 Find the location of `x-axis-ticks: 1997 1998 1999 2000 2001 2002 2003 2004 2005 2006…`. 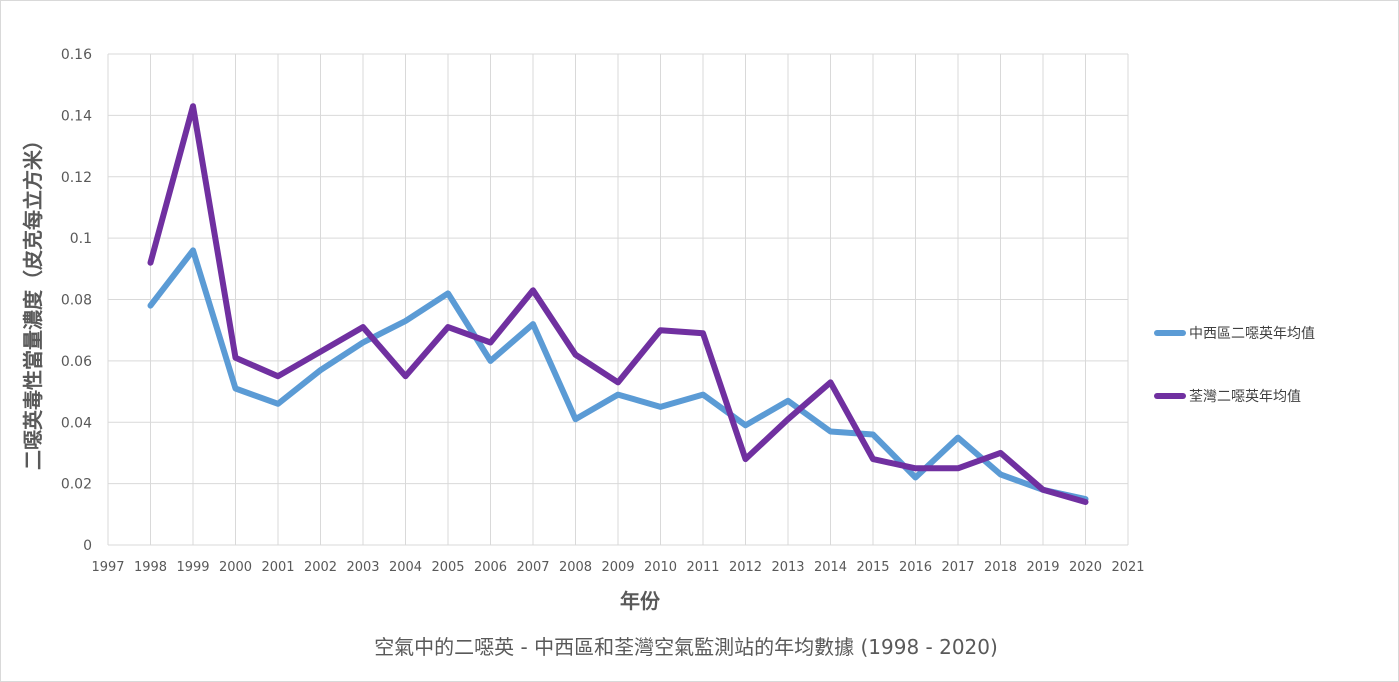

x-axis-ticks: 1997 1998 1999 2000 2001 2002 2003 2004 2005 2006… is located at coordinates (617, 567).